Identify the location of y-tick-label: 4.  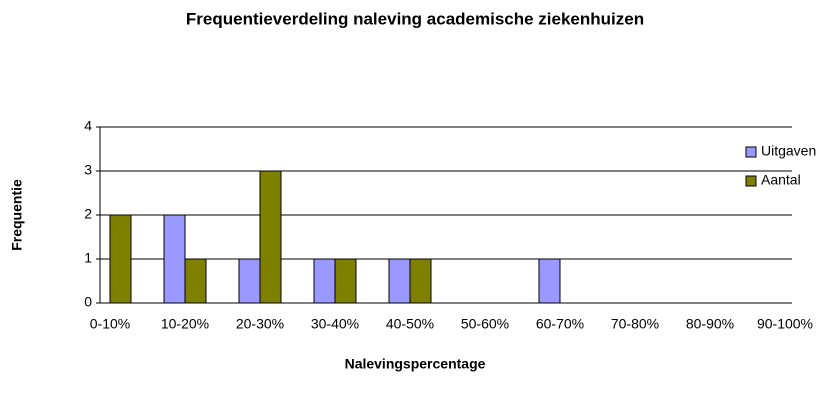
(88, 126).